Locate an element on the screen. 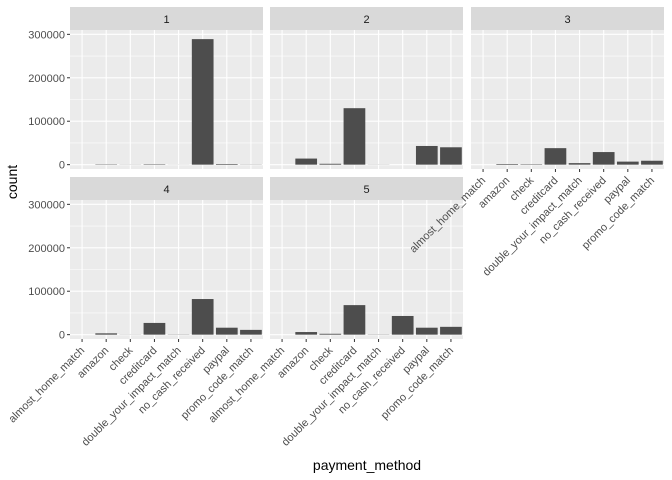 The image size is (672, 480). x-tick-label-almost-home-match: almost_home_match is located at coordinates (46, 385).